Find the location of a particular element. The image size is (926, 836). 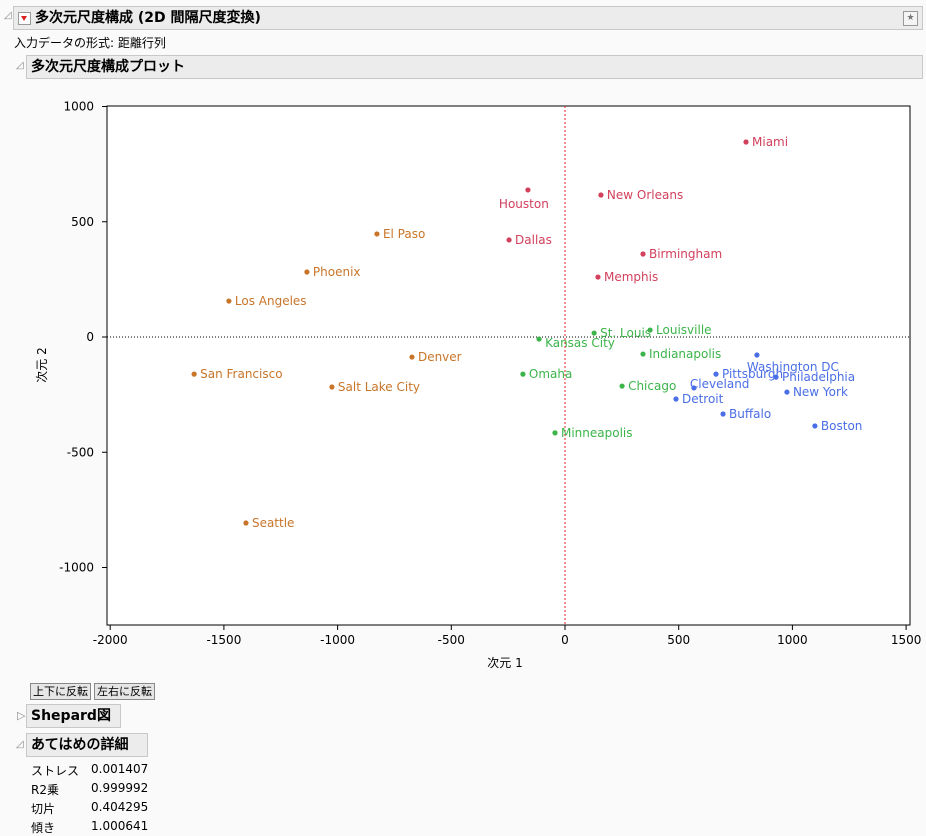

shepard-header: Shepard図 is located at coordinates (73, 716).